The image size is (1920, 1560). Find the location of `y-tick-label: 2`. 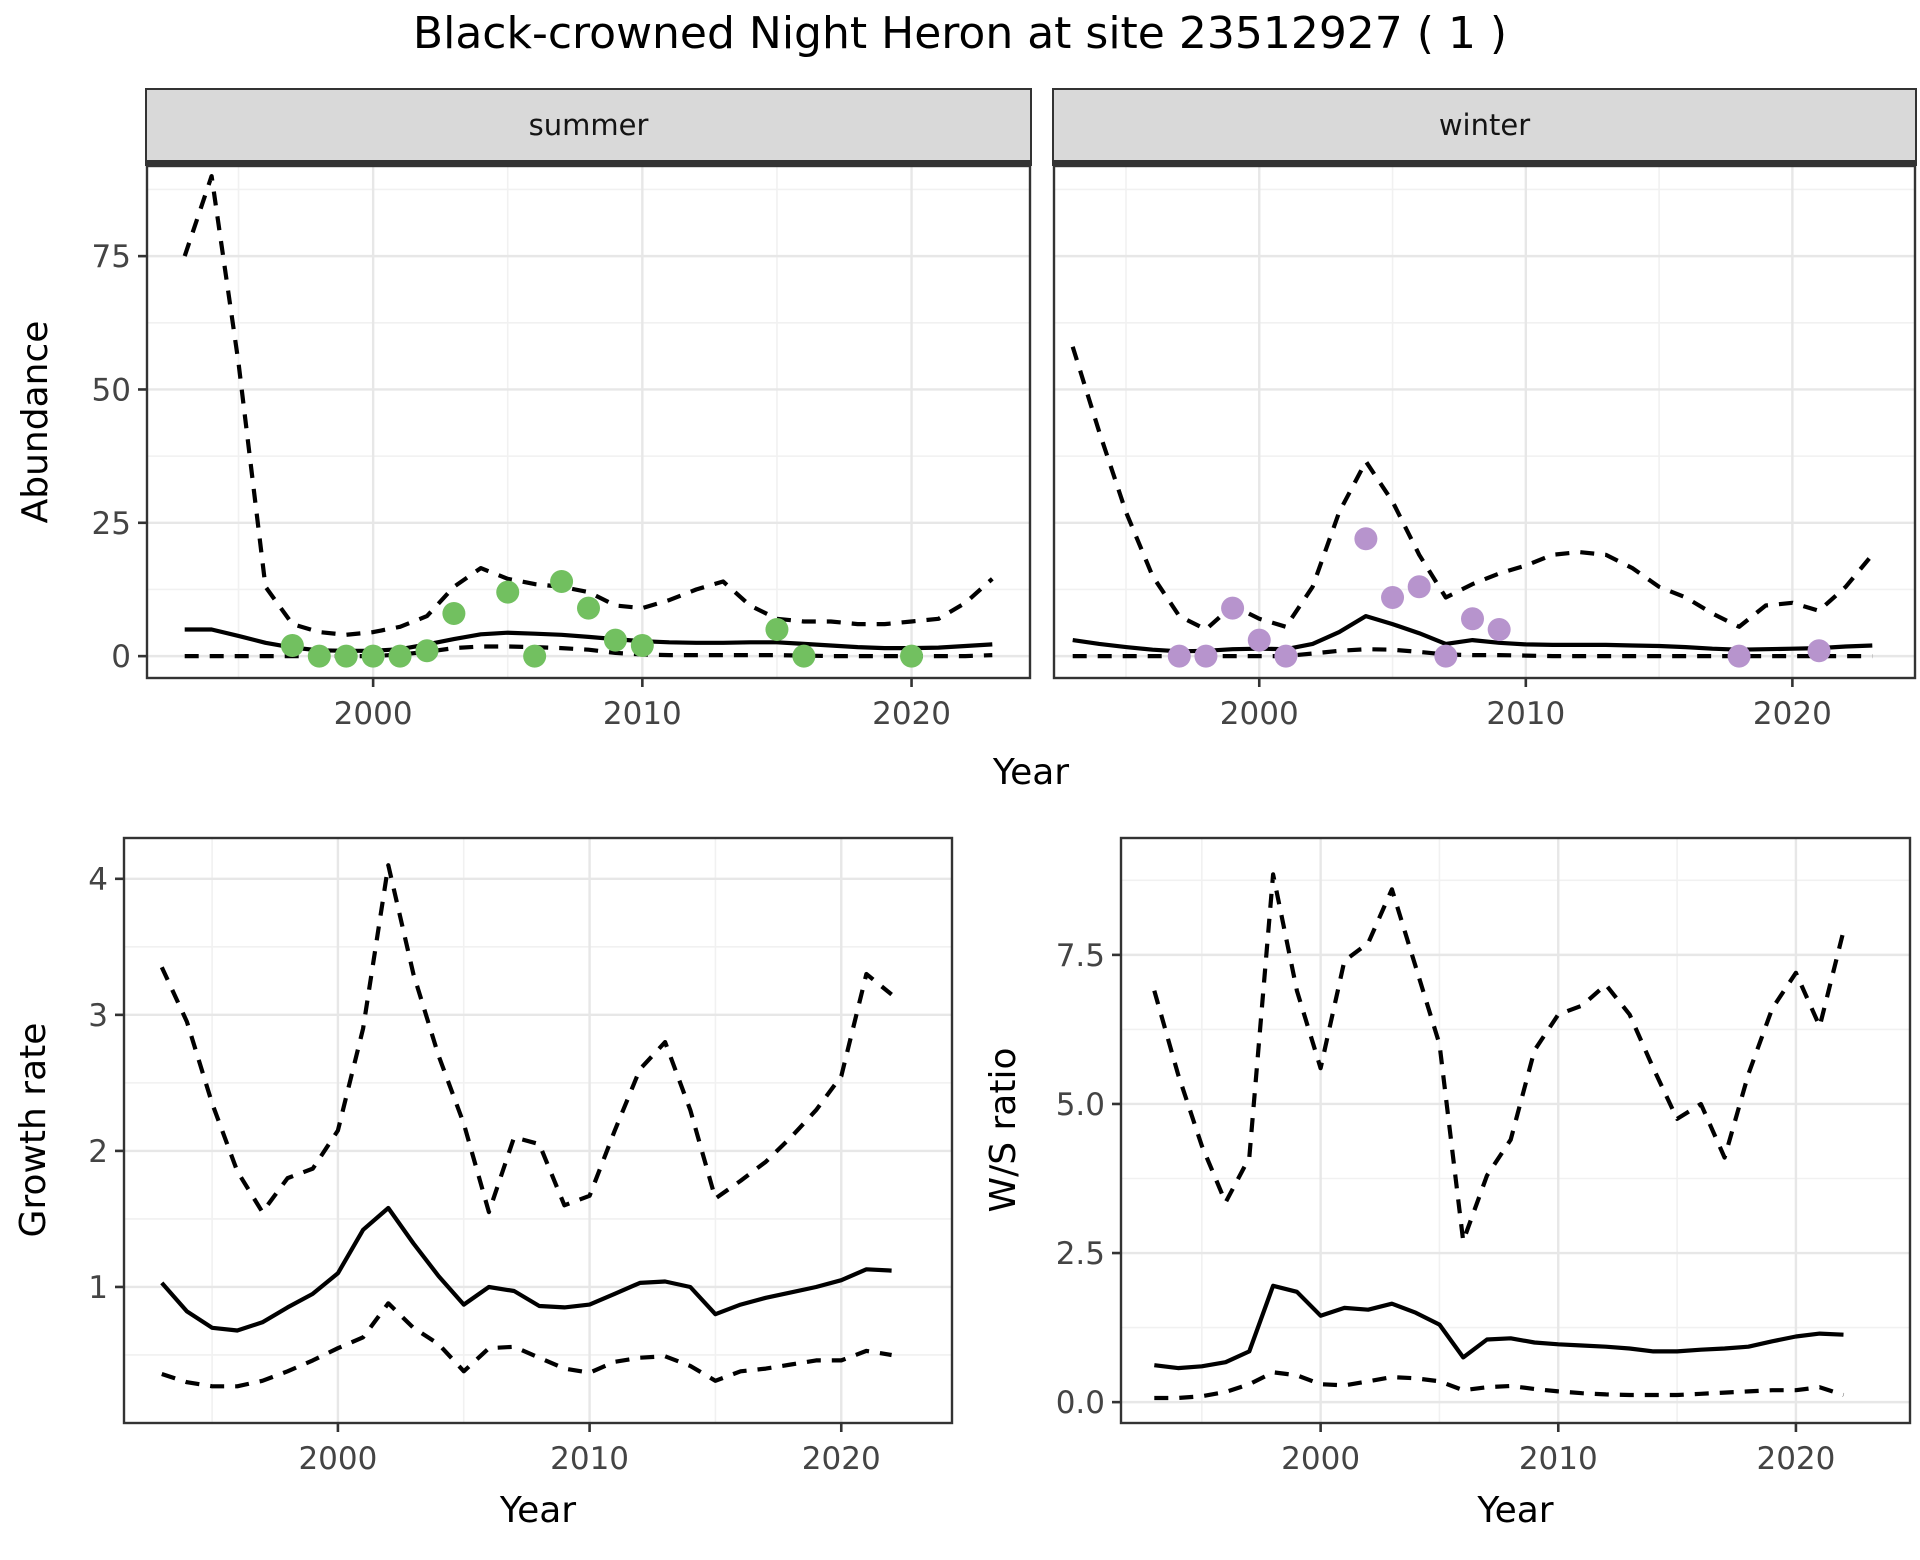

y-tick-label: 2 is located at coordinates (98, 1152).